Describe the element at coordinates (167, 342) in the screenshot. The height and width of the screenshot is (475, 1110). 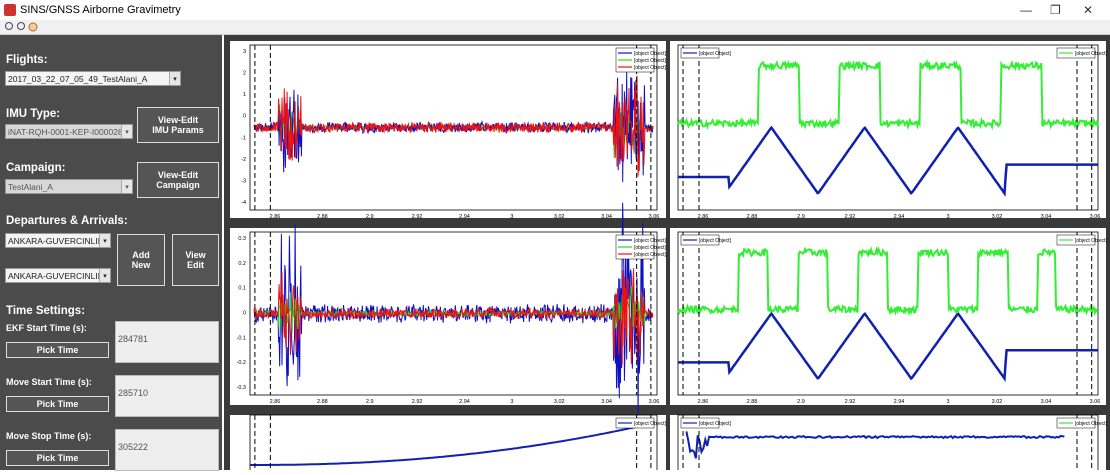
I see `time-field-value: 284781` at that location.